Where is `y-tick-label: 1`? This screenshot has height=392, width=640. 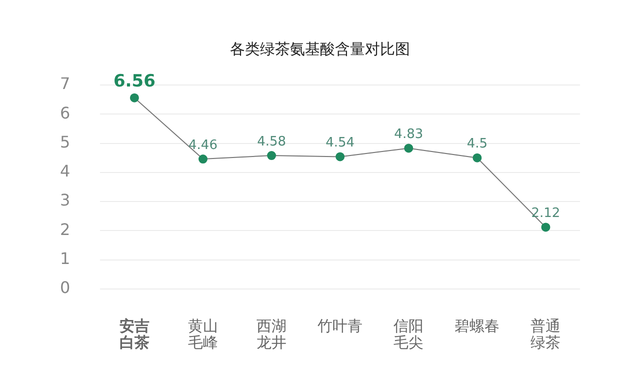
y-tick-label: 1 is located at coordinates (65, 258).